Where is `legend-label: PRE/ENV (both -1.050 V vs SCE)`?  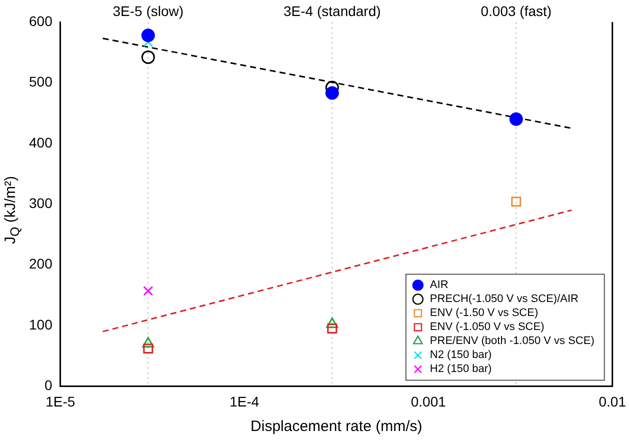
legend-label: PRE/ENV (both -1.050 V vs SCE) is located at coordinates (512, 341).